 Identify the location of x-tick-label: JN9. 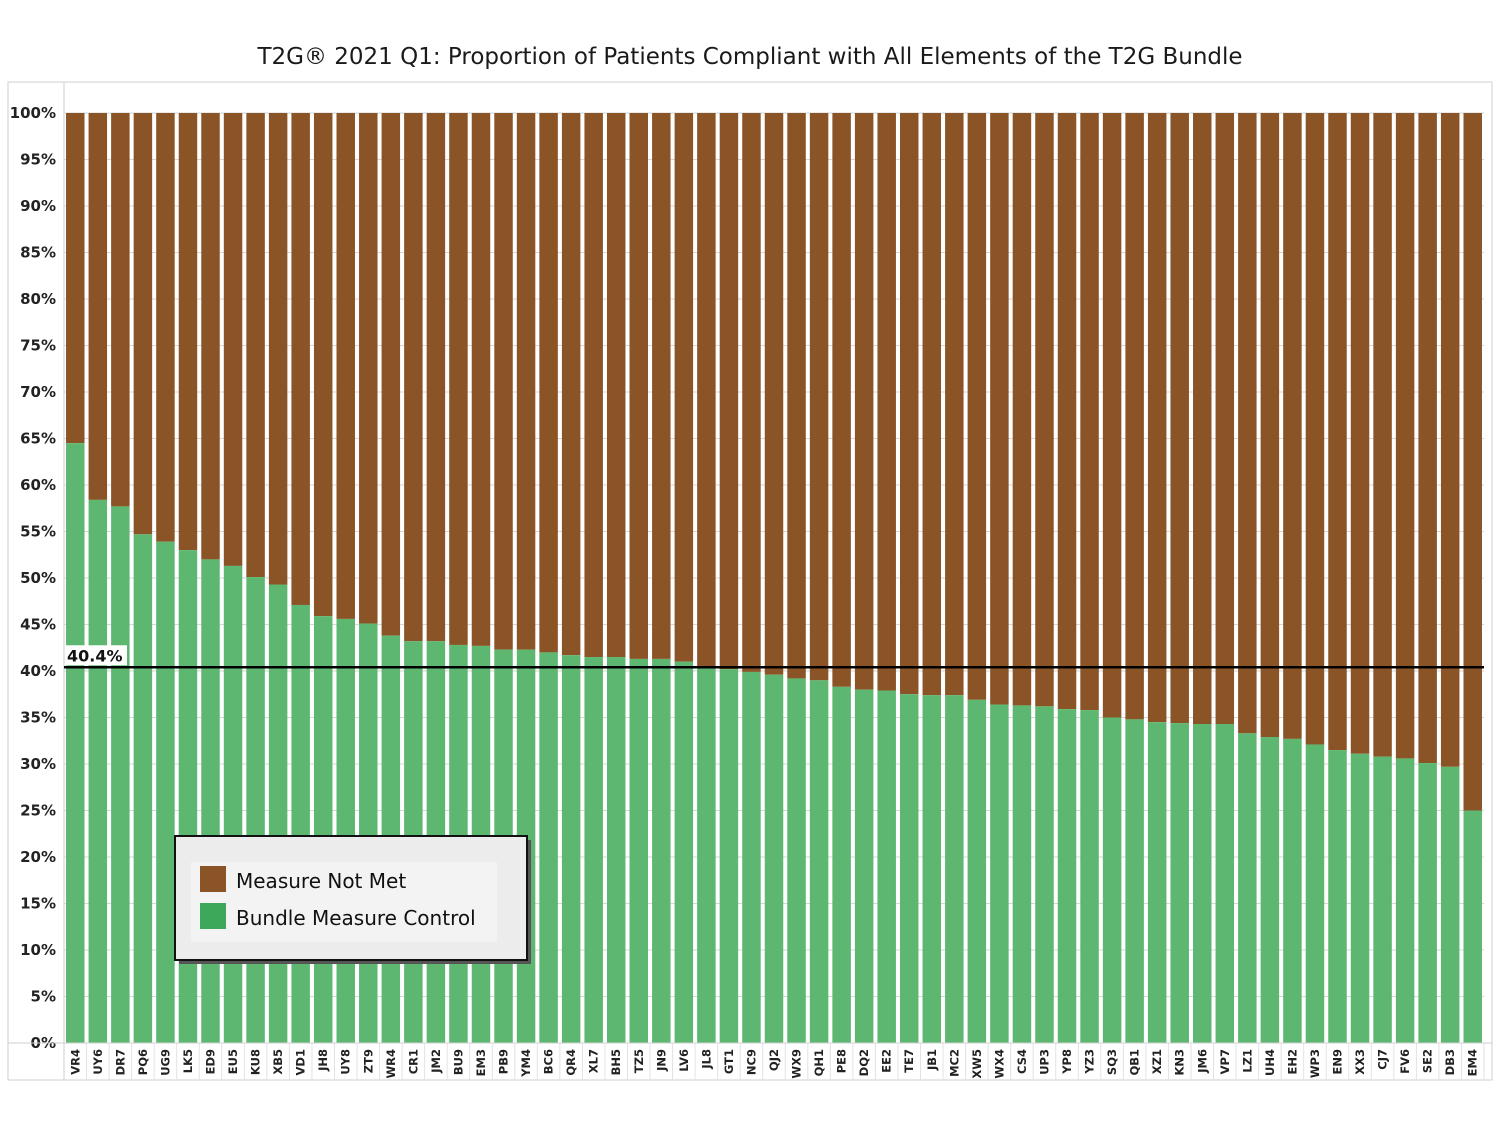
(661, 1060).